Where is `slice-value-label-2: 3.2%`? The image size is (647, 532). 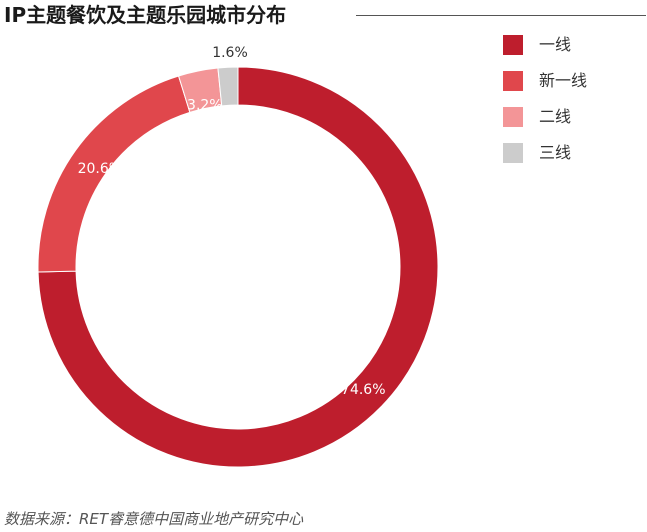
slice-value-label-2: 3.2% is located at coordinates (205, 105).